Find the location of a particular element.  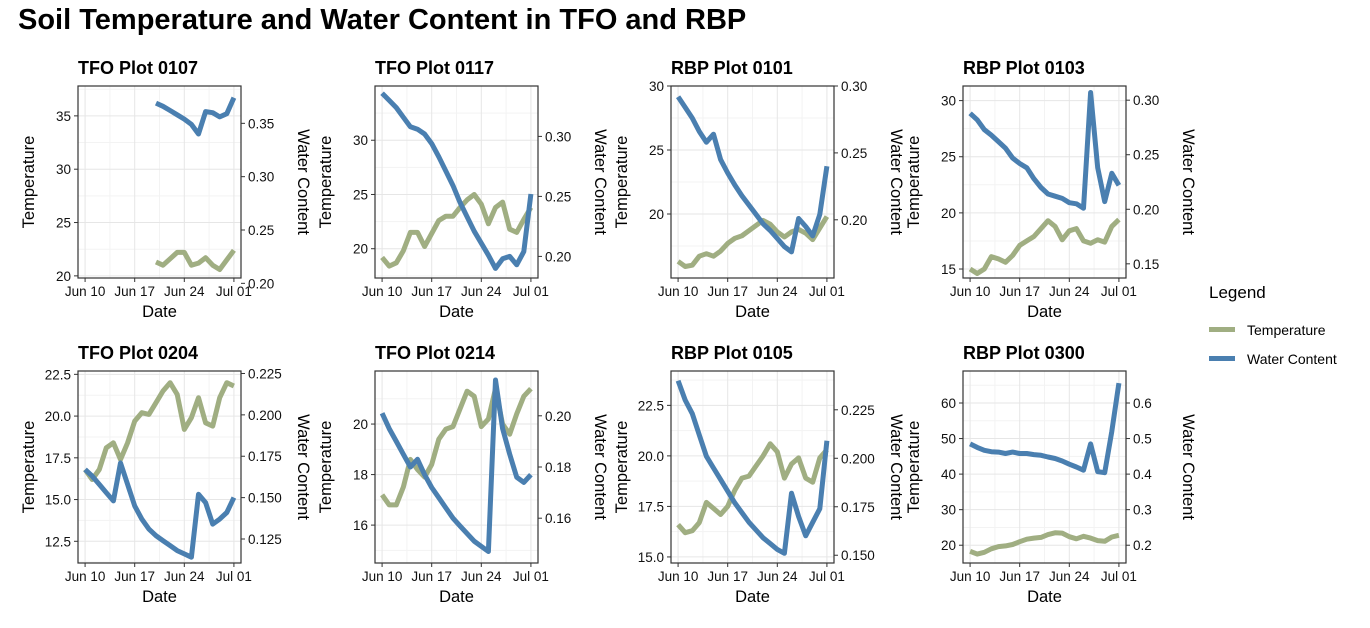

panel-title: RBP Plot 0101 is located at coordinates (732, 68).